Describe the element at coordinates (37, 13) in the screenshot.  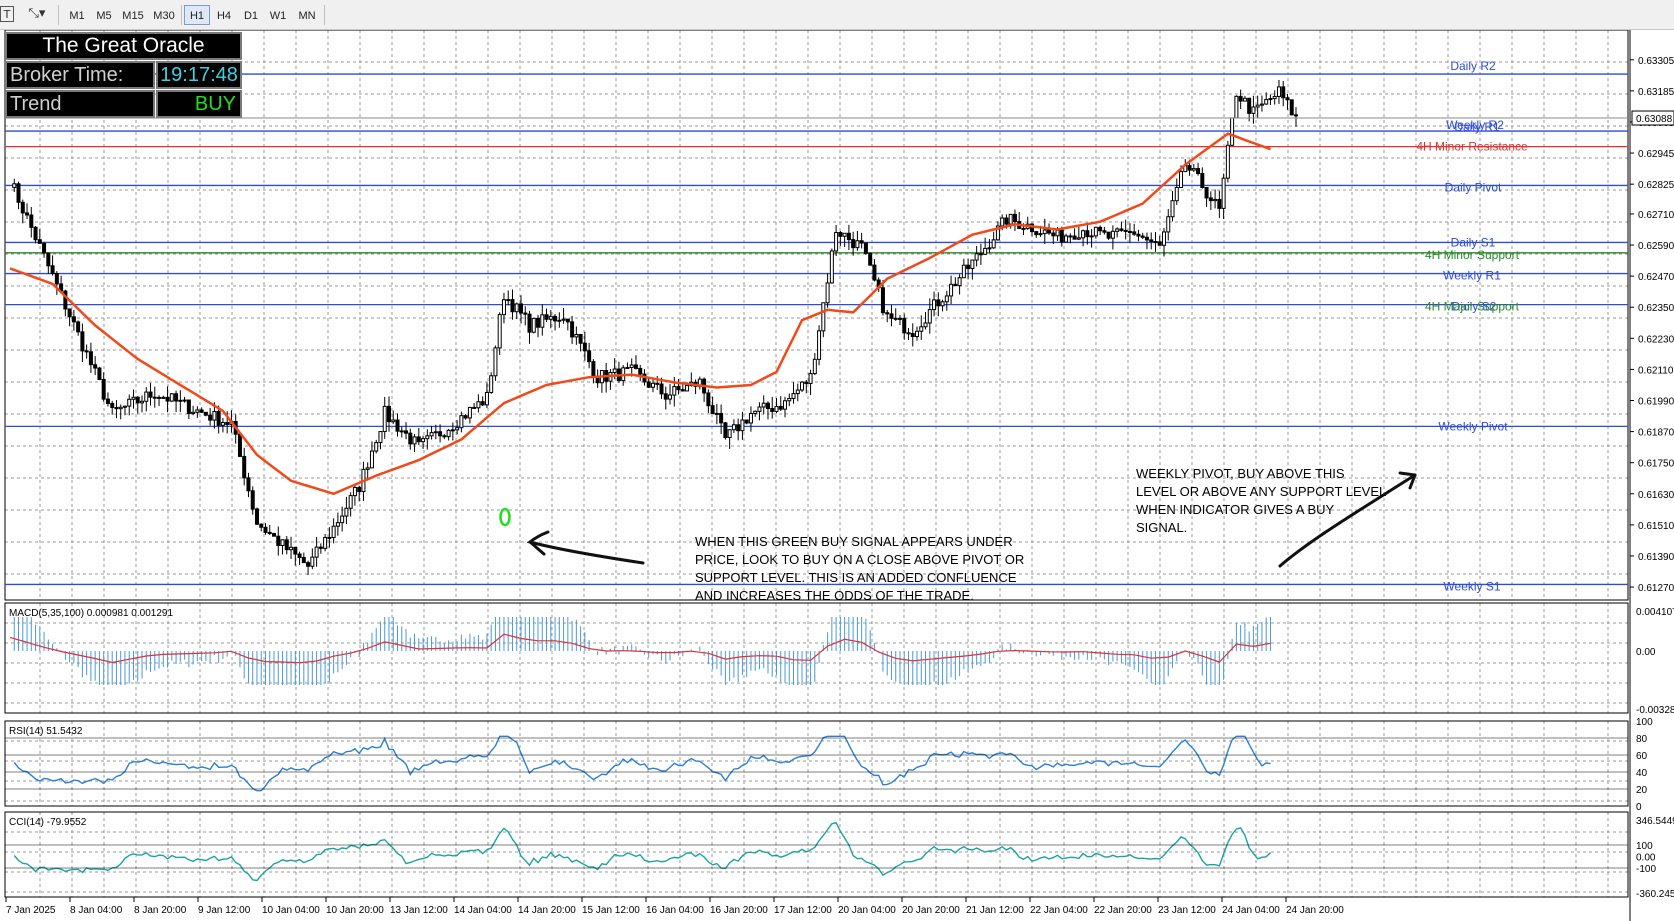
I see `drawing-tools-icon: ⤡▾` at that location.